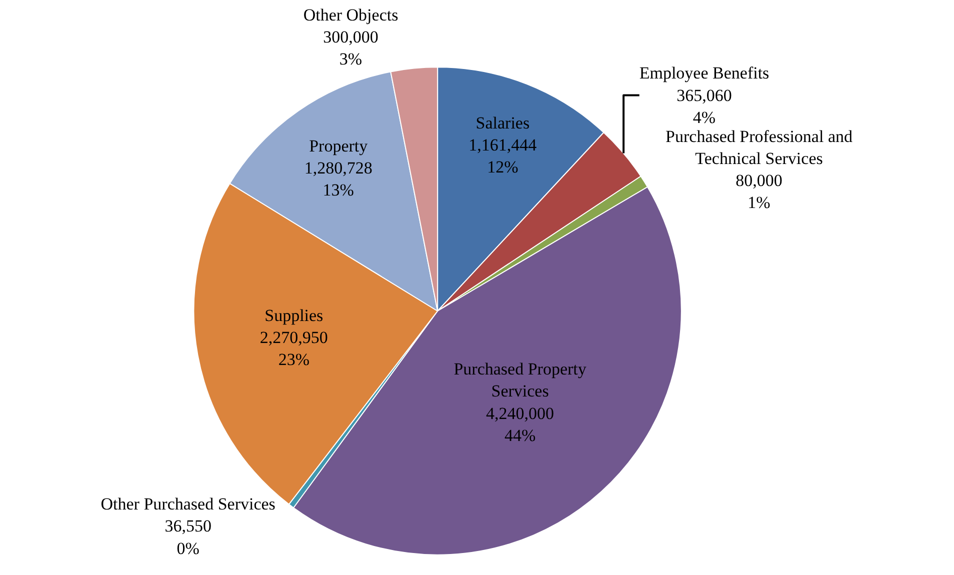 The height and width of the screenshot is (575, 954). What do you see at coordinates (520, 424) in the screenshot?
I see `data-label: 4,240,000 44%` at bounding box center [520, 424].